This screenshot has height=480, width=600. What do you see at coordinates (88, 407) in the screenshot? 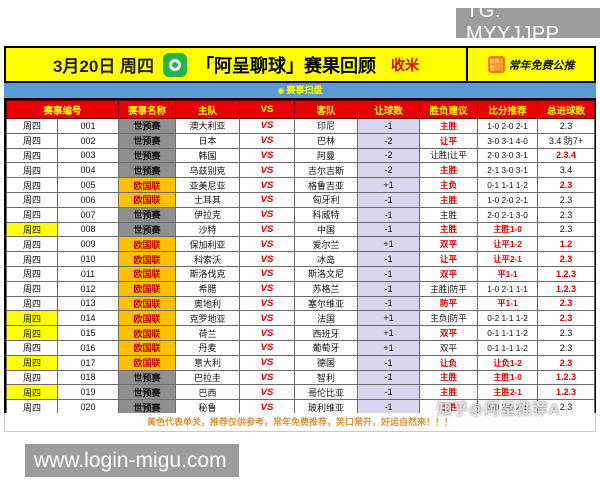
I see `cell-number: 020` at bounding box center [88, 407].